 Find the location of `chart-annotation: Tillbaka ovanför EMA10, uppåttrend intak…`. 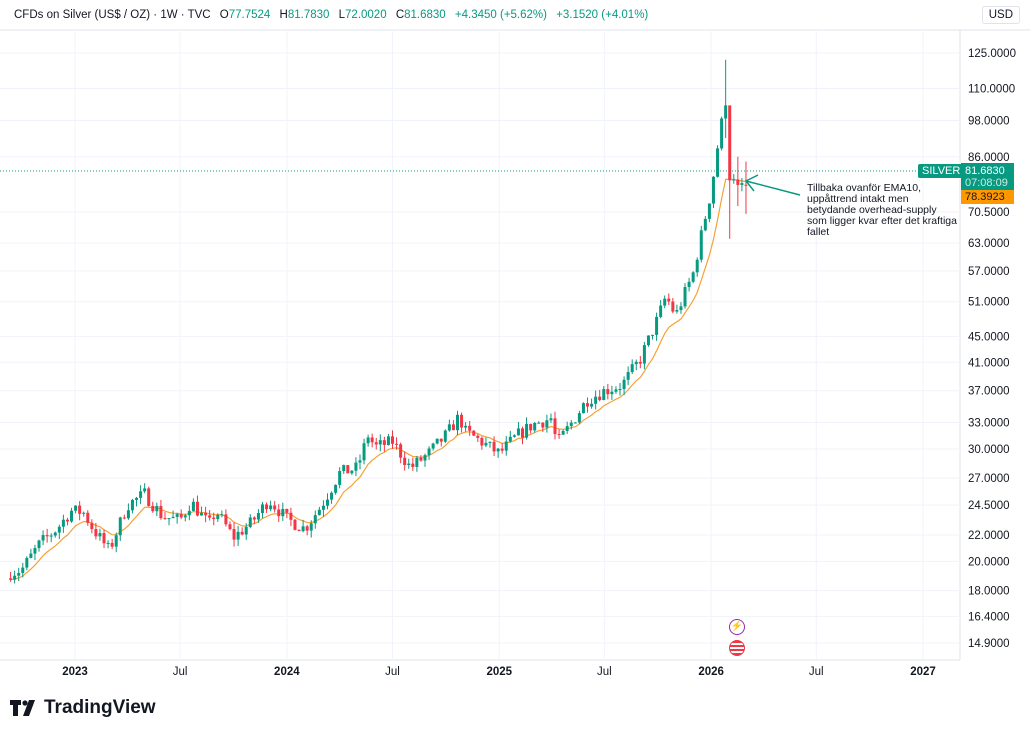

chart-annotation: Tillbaka ovanför EMA10, uppåttrend intak… is located at coordinates (882, 210).